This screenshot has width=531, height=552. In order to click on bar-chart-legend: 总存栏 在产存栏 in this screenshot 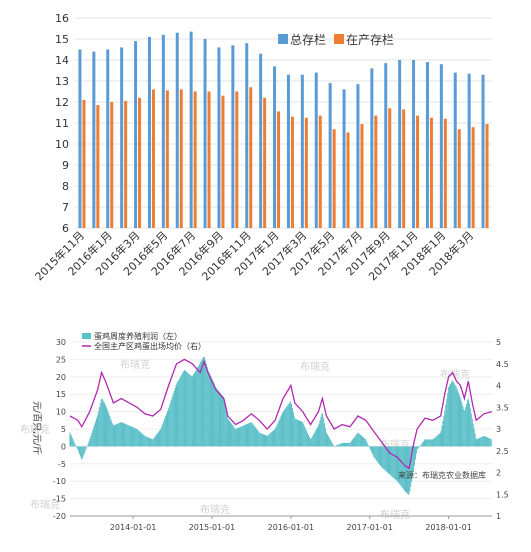, I will do `click(336, 39)`.